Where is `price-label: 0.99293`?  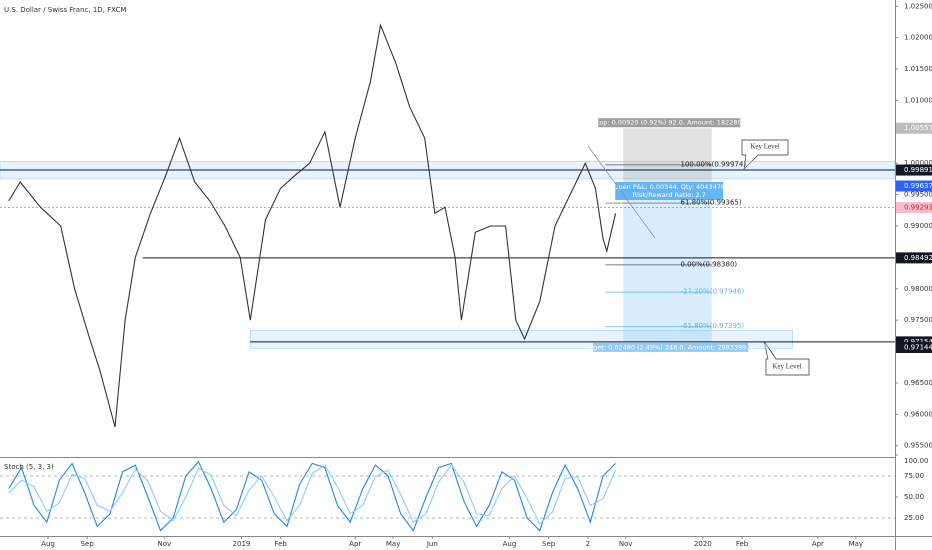 price-label: 0.99293 is located at coordinates (918, 208).